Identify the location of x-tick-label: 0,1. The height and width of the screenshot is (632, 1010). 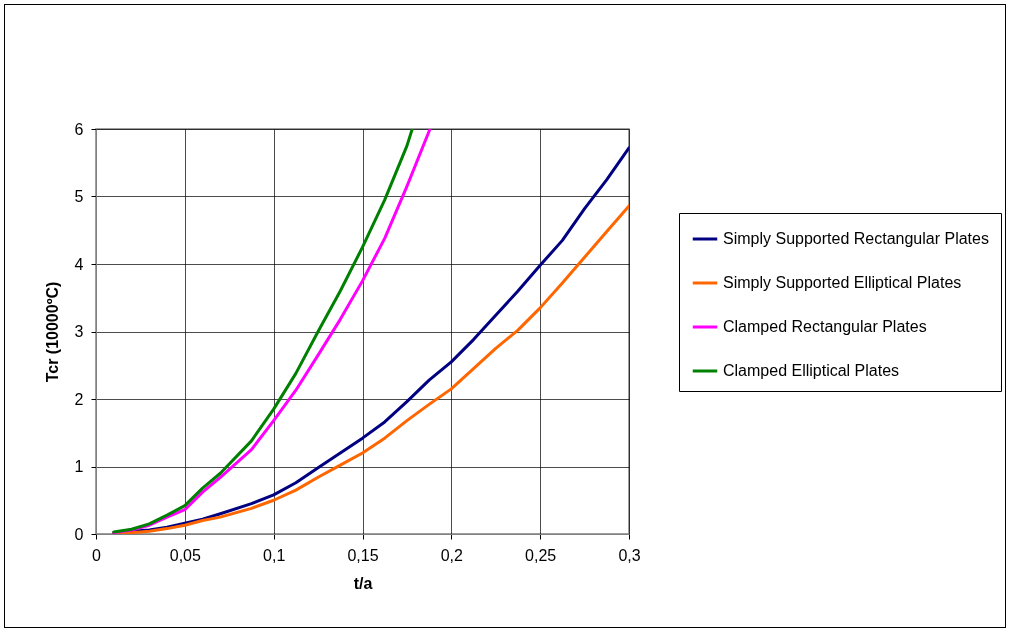
(274, 555).